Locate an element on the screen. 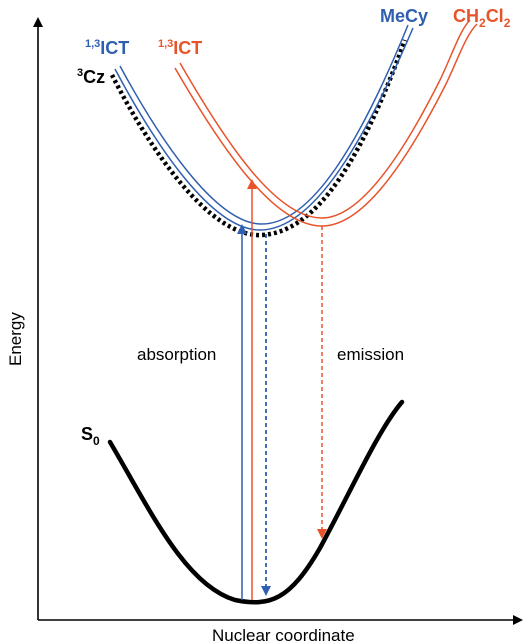 The height and width of the screenshot is (644, 531). ground-state-label: S0 is located at coordinates (90, 436).